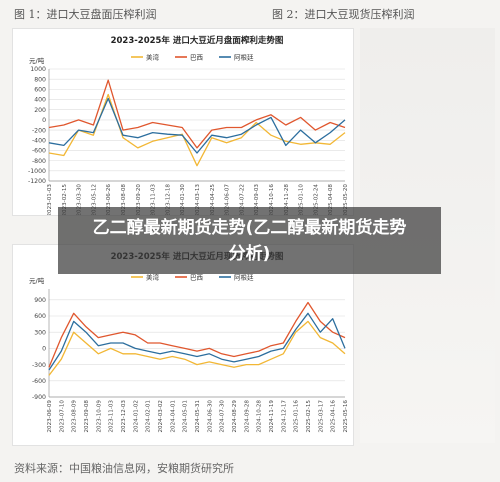  I want to click on x-tick-label: 2025-01-16, so click(297, 416).